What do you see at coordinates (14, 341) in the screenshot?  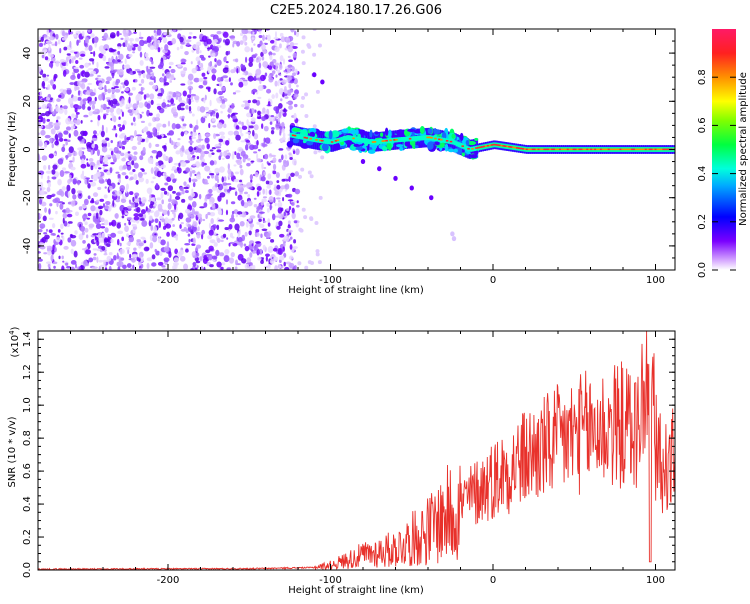 I see `snr-y-multiplier: (x104)` at bounding box center [14, 341].